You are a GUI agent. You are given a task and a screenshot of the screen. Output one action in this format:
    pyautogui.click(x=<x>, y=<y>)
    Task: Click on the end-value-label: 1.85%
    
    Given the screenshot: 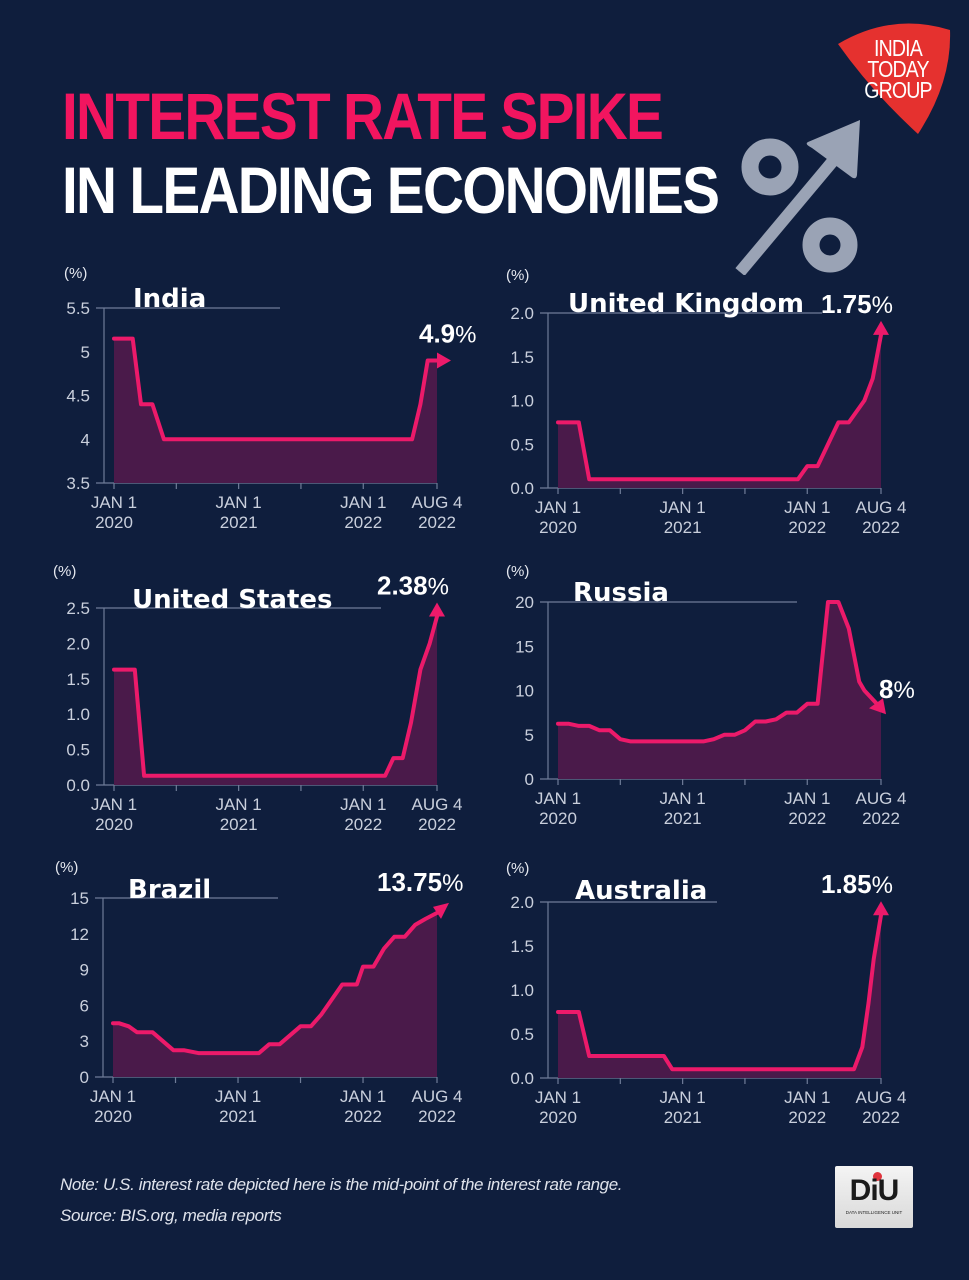 What is the action you would take?
    pyautogui.click(x=857, y=884)
    